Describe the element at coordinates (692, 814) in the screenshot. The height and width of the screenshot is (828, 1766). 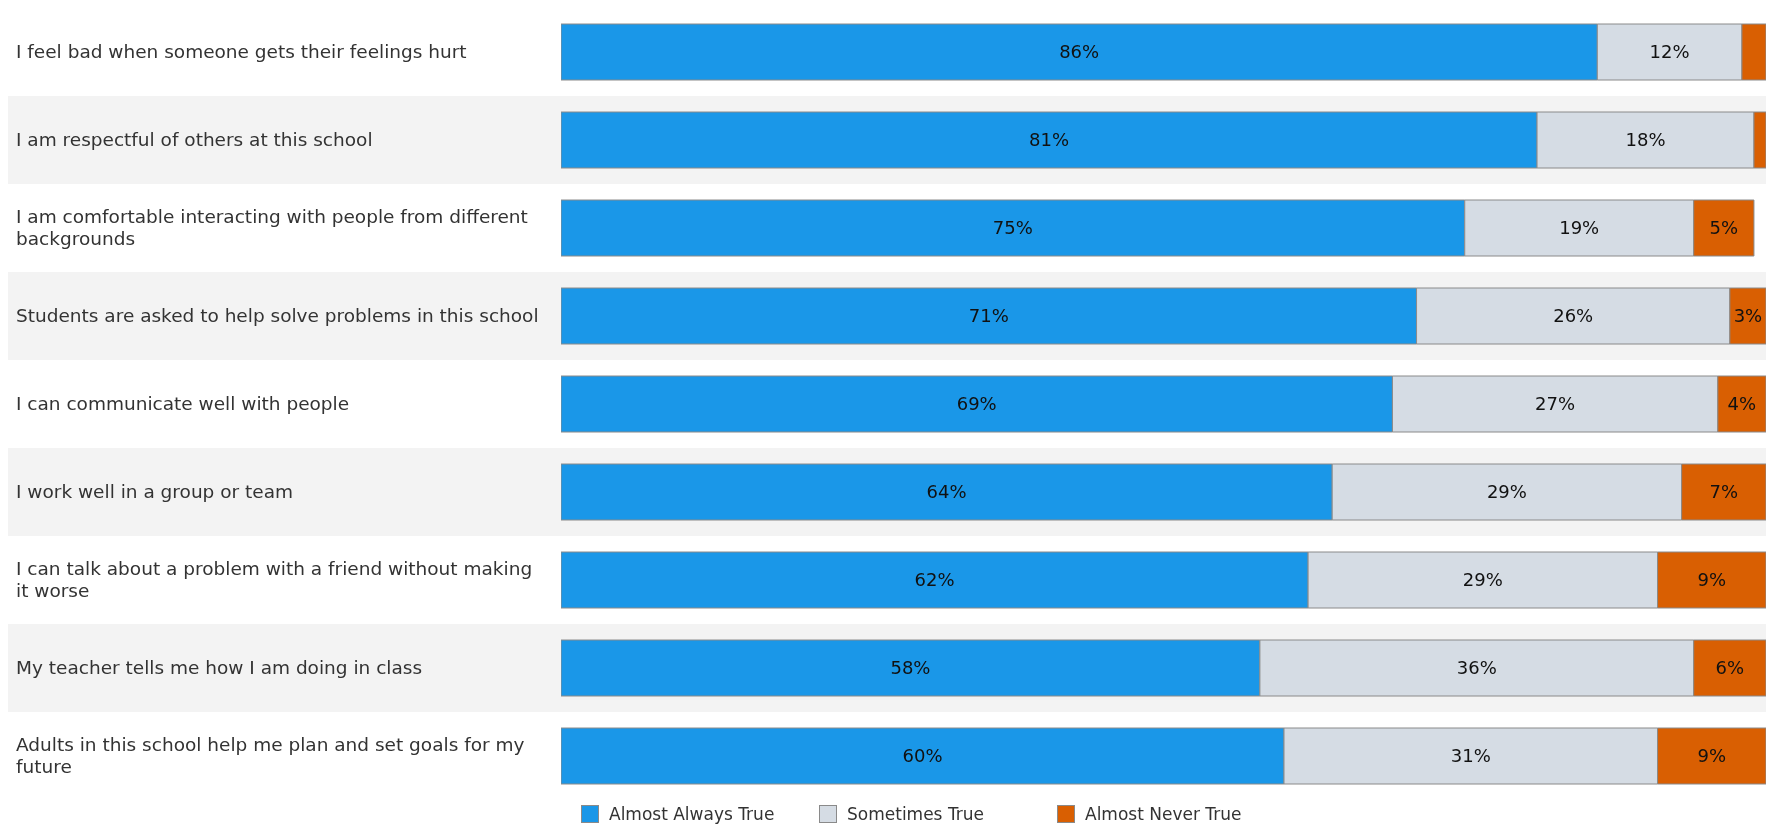
I see `legend-label: Almost Always True` at that location.